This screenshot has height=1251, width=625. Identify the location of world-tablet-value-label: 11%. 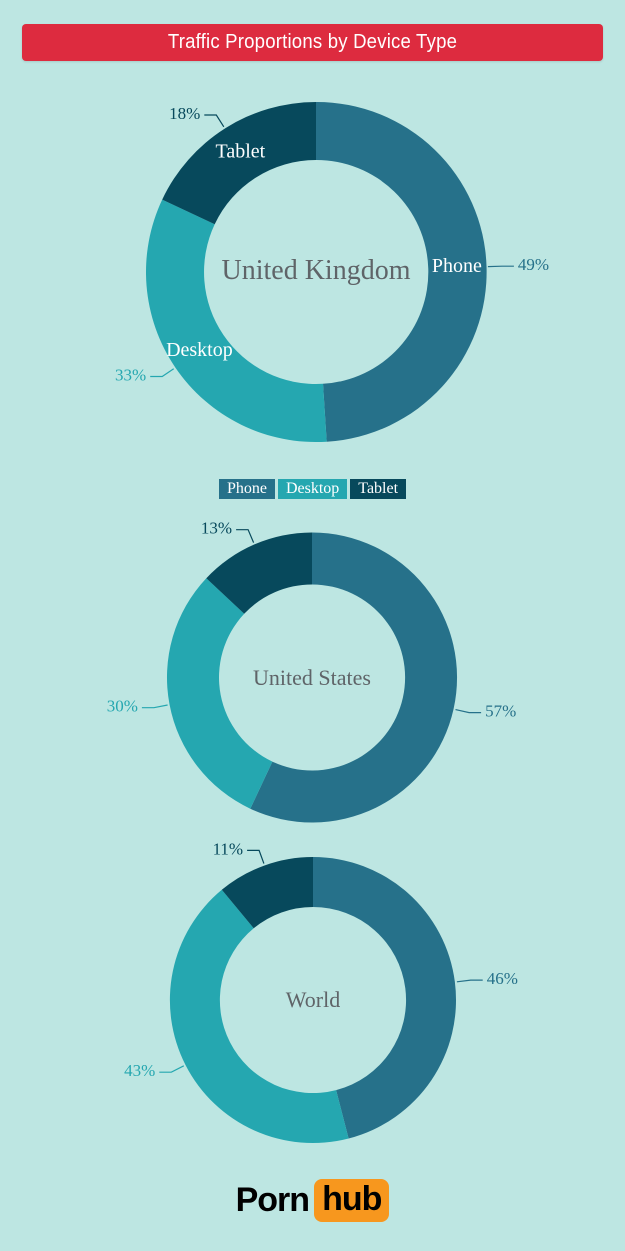
(228, 848).